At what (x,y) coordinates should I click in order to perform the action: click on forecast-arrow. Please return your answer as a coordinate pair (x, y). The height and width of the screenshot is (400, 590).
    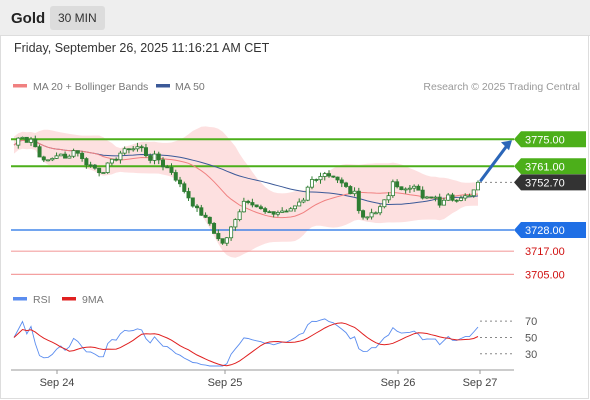
    Looking at the image, I should click on (495, 161).